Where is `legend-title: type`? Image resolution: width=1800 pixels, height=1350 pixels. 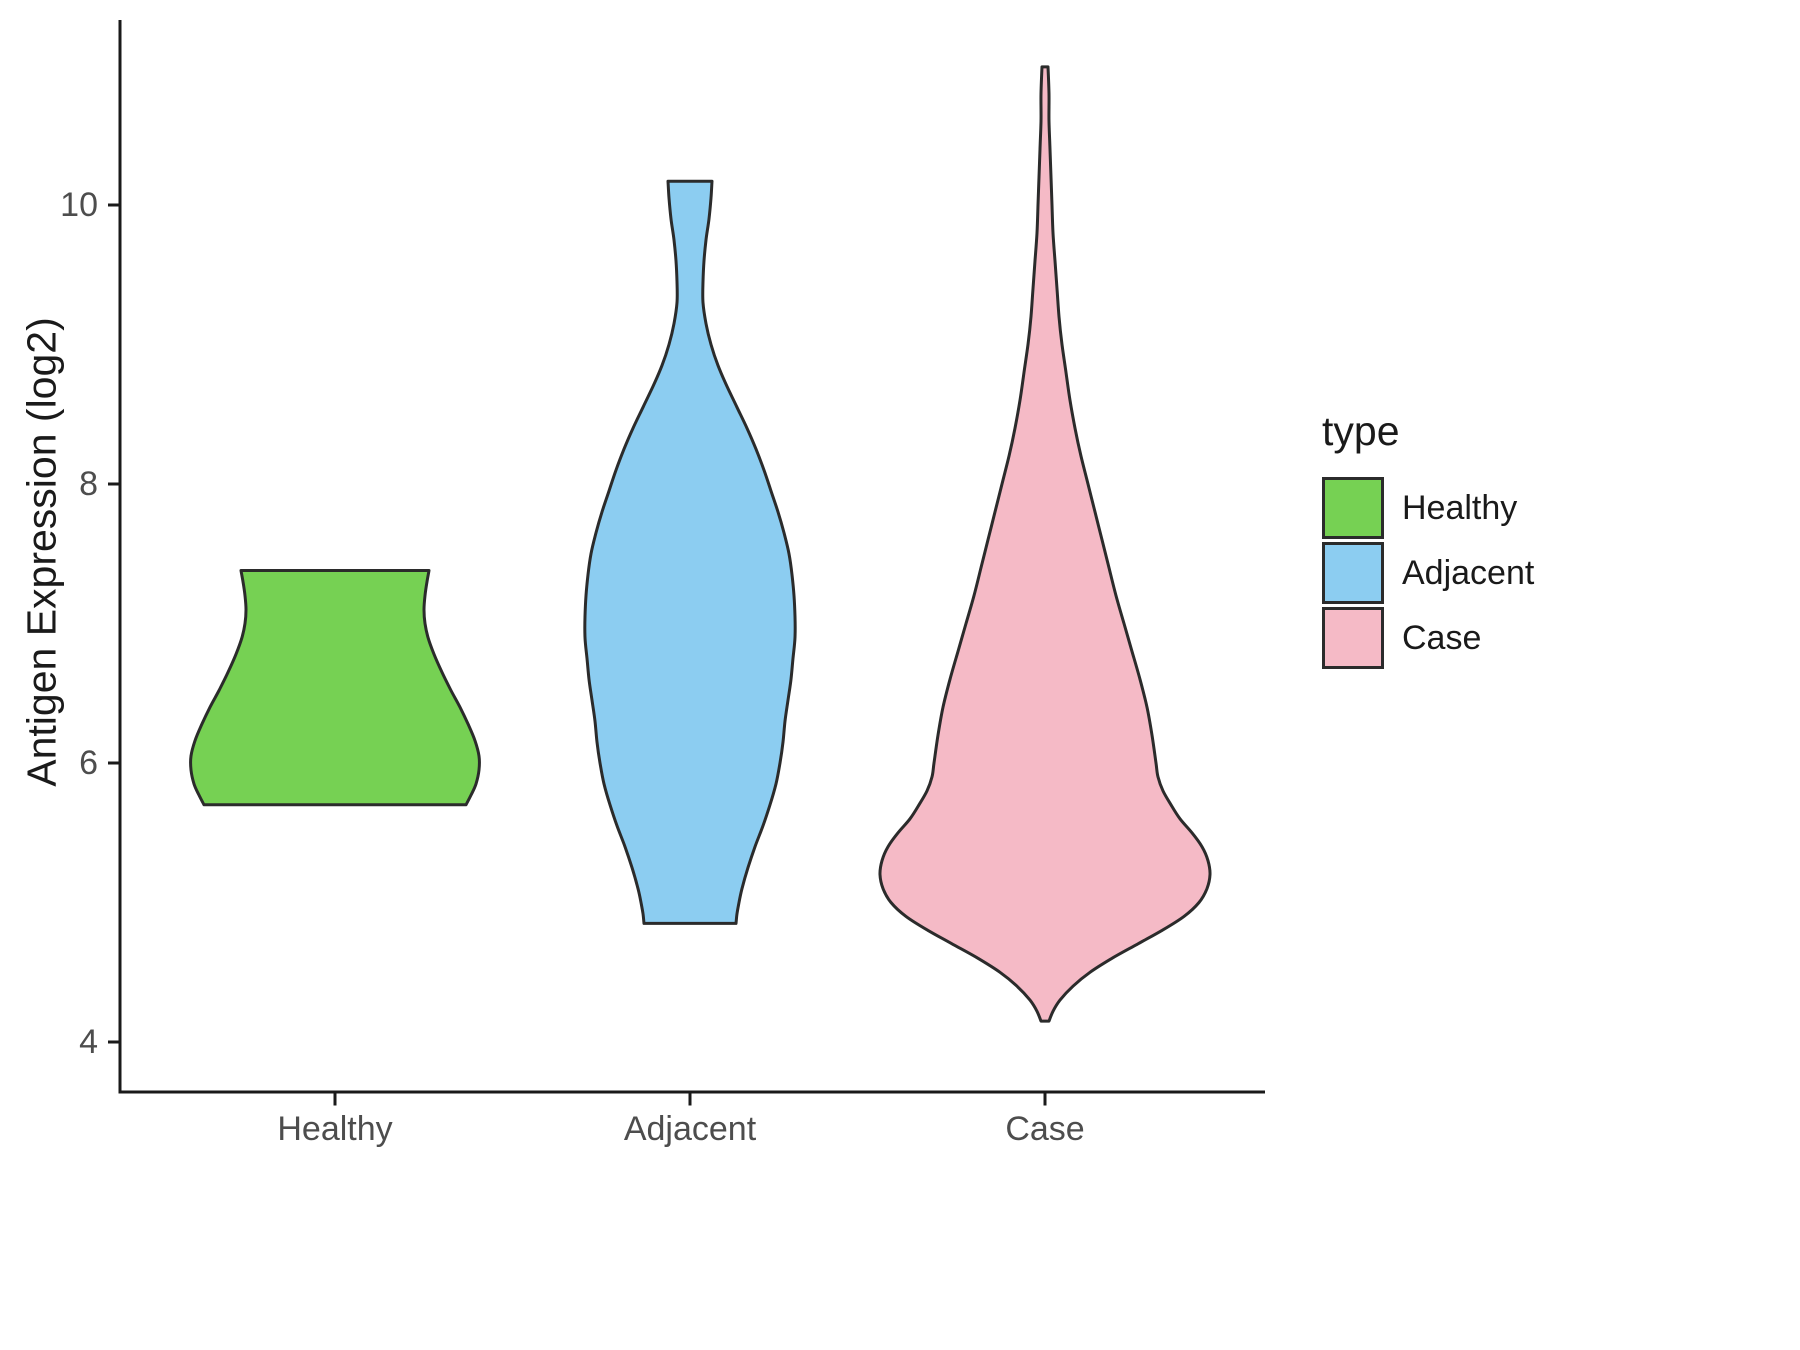
legend-title: type is located at coordinates (1361, 431).